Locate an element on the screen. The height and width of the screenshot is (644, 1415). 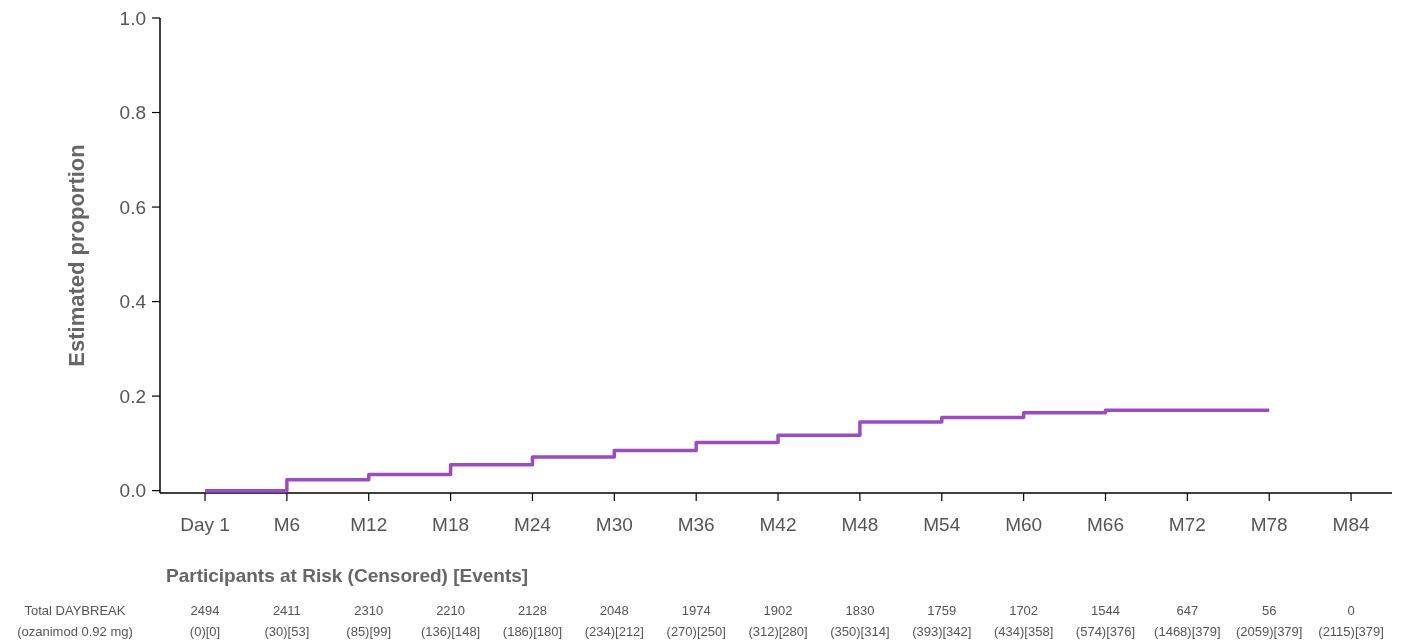
text: 1702 is located at coordinates (1024, 610).